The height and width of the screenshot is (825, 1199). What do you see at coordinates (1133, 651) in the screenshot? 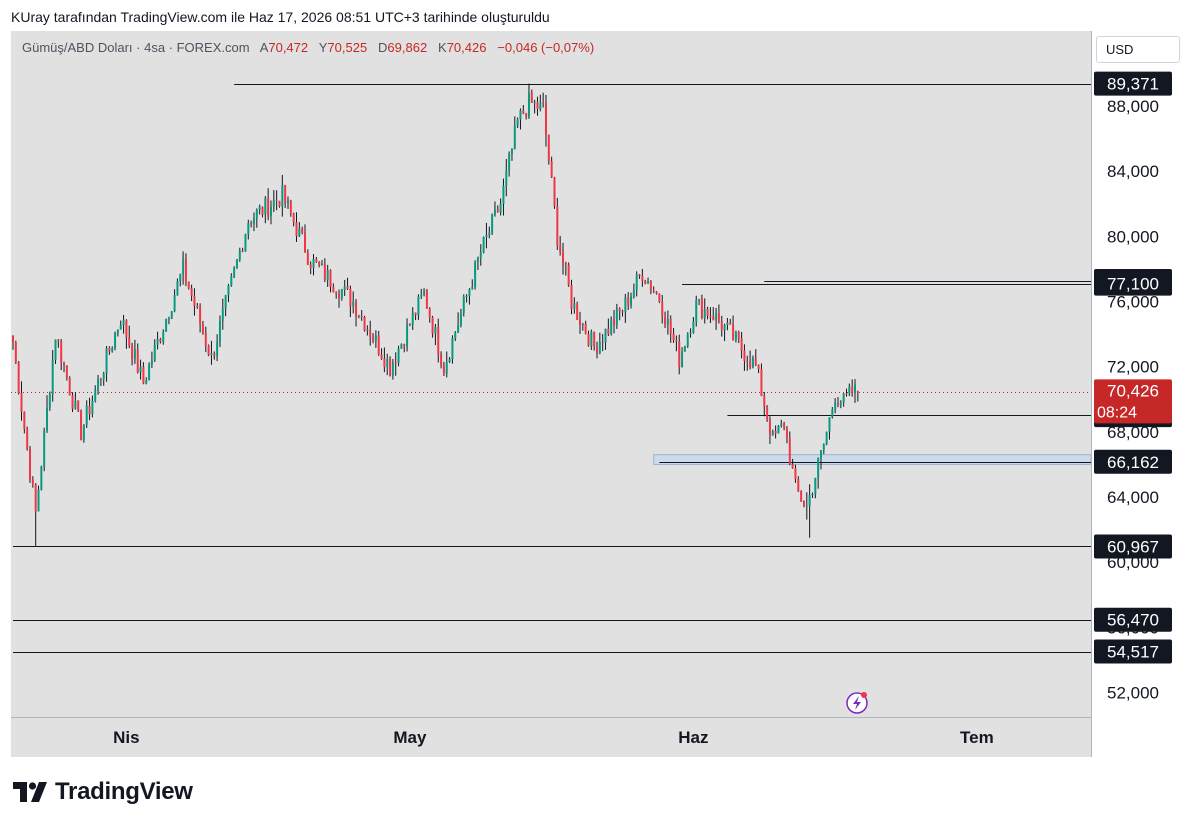
I see `level-price-label` at bounding box center [1133, 651].